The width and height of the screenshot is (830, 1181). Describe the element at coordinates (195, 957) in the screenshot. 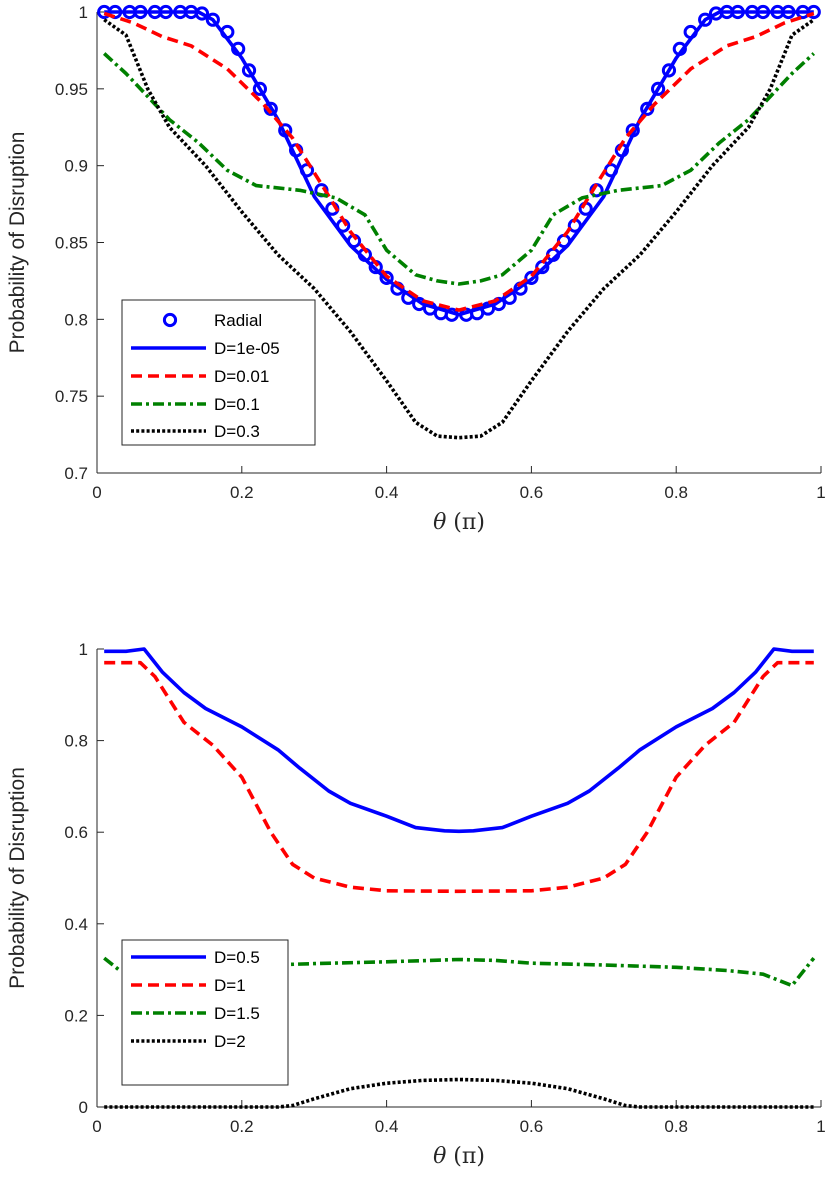

I see `legend-item: D=0.5` at that location.